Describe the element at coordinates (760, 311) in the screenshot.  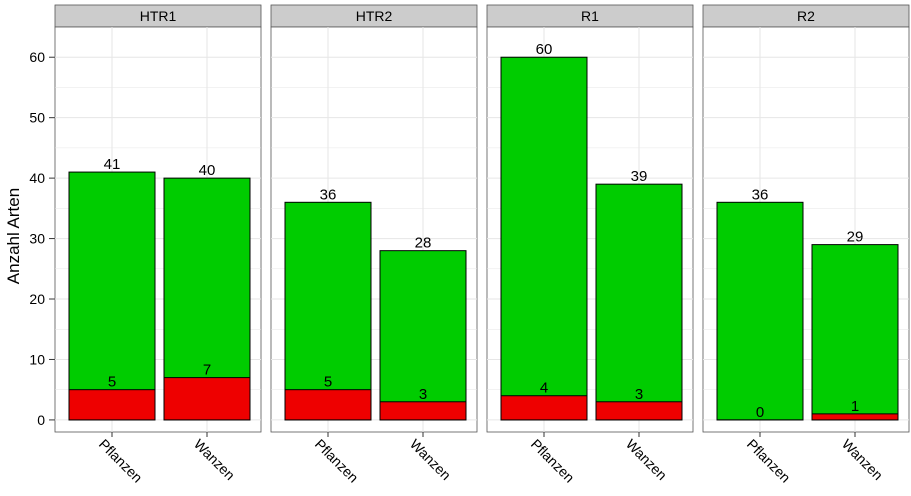
I see `bar-r2-pflanzen-total` at that location.